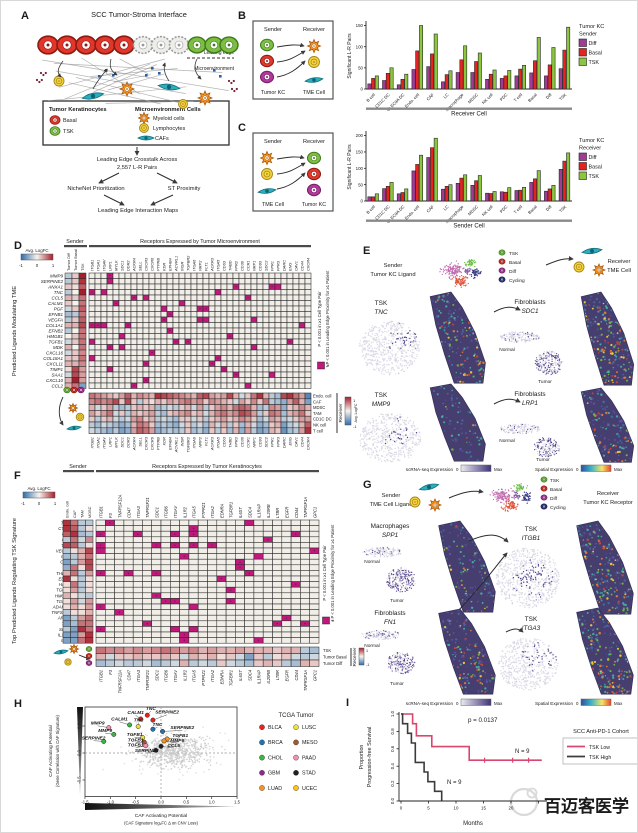 This screenshot has width=638, height=833. I want to click on ecm-fiber, so click(125, 78).